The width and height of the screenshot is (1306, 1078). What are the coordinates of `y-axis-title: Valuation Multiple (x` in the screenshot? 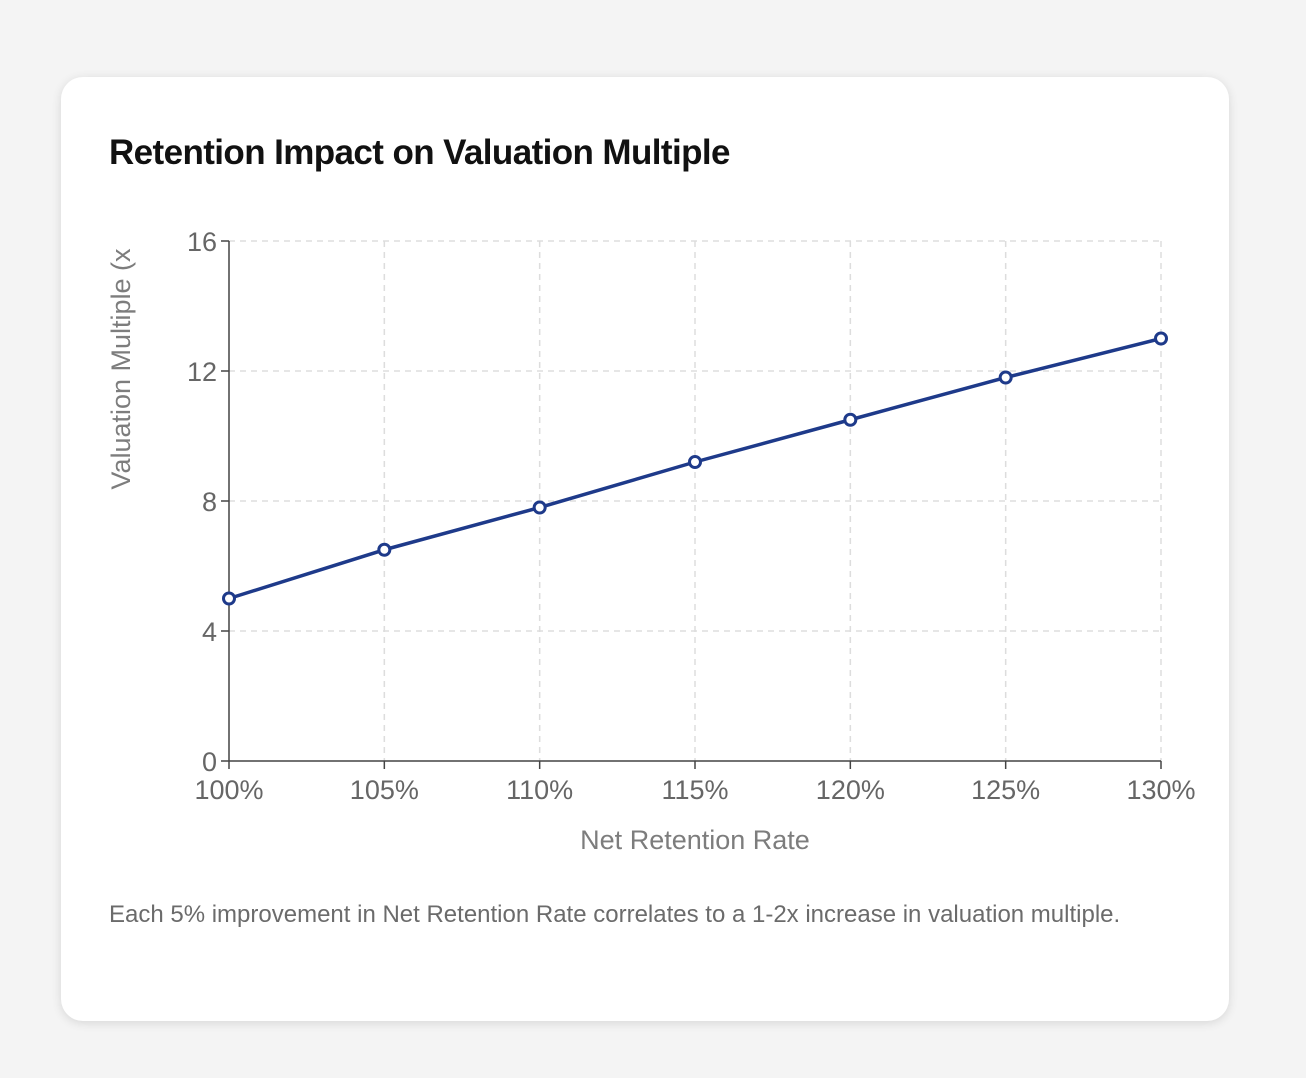 It's located at (121, 369).